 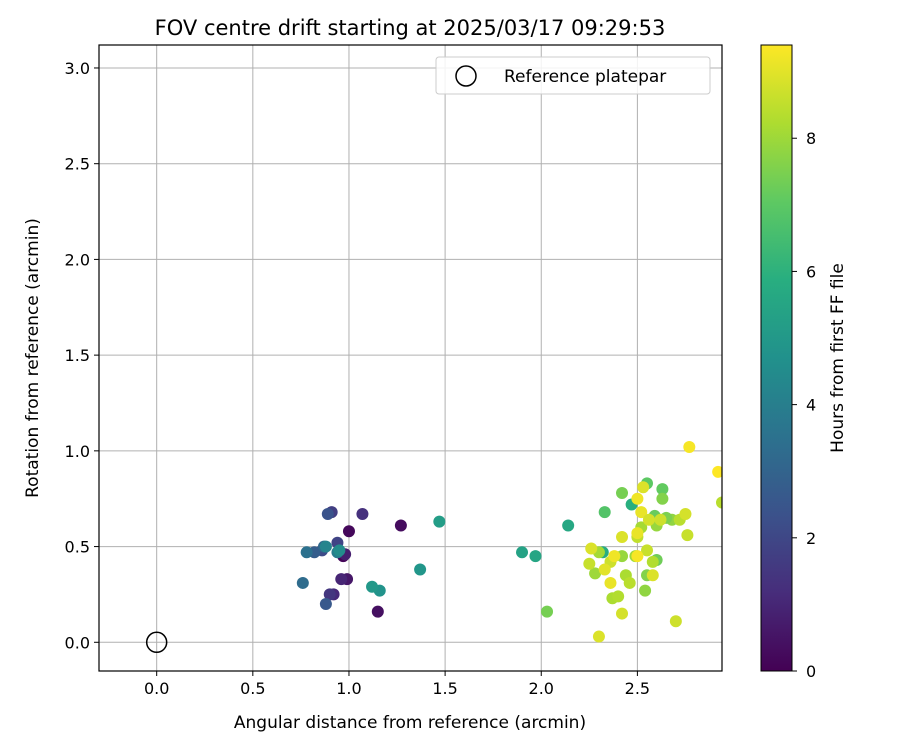 I want to click on colorbar-tick-label: 8, so click(x=811, y=138).